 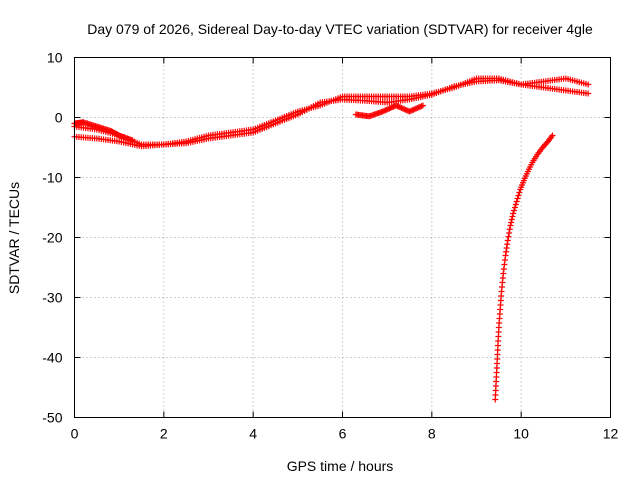 I want to click on x-tick-label: 2, so click(x=164, y=434).